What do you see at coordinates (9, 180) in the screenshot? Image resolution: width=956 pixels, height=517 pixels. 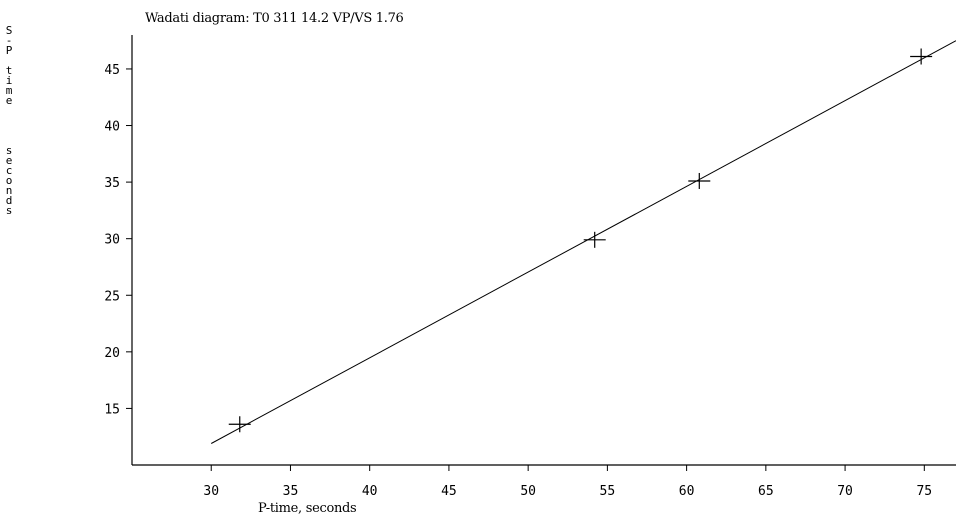 I see `y-label-char: o` at bounding box center [9, 180].